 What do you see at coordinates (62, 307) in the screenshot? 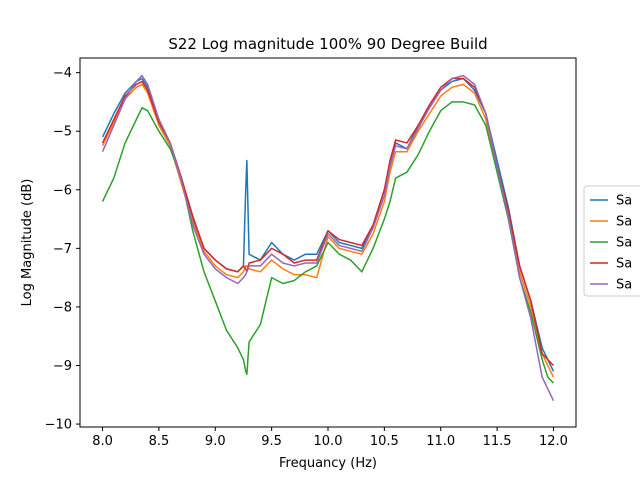
I see `y-tick-label: −8` at bounding box center [62, 307].